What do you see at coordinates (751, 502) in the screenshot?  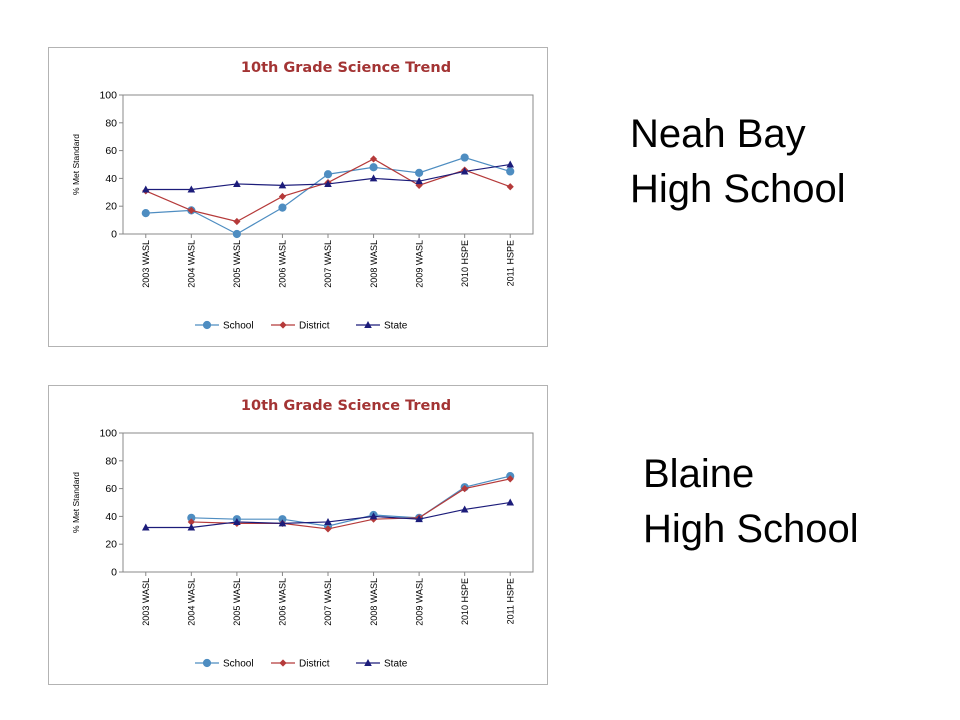 I see `school-label-blaine: Blaine High School` at bounding box center [751, 502].